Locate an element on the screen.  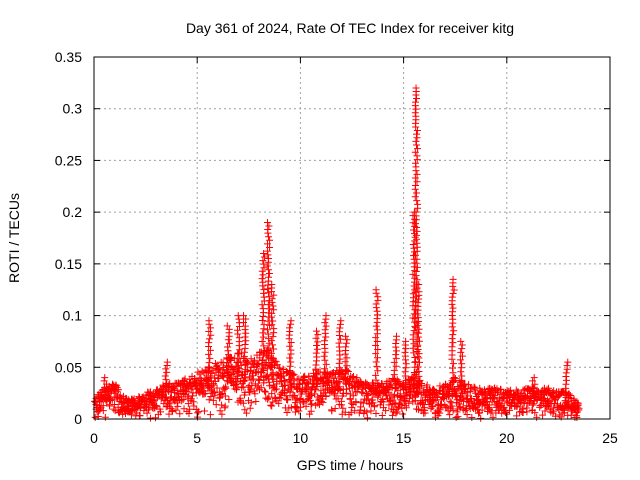
y-tick-label: 0.1 is located at coordinates (73, 316).